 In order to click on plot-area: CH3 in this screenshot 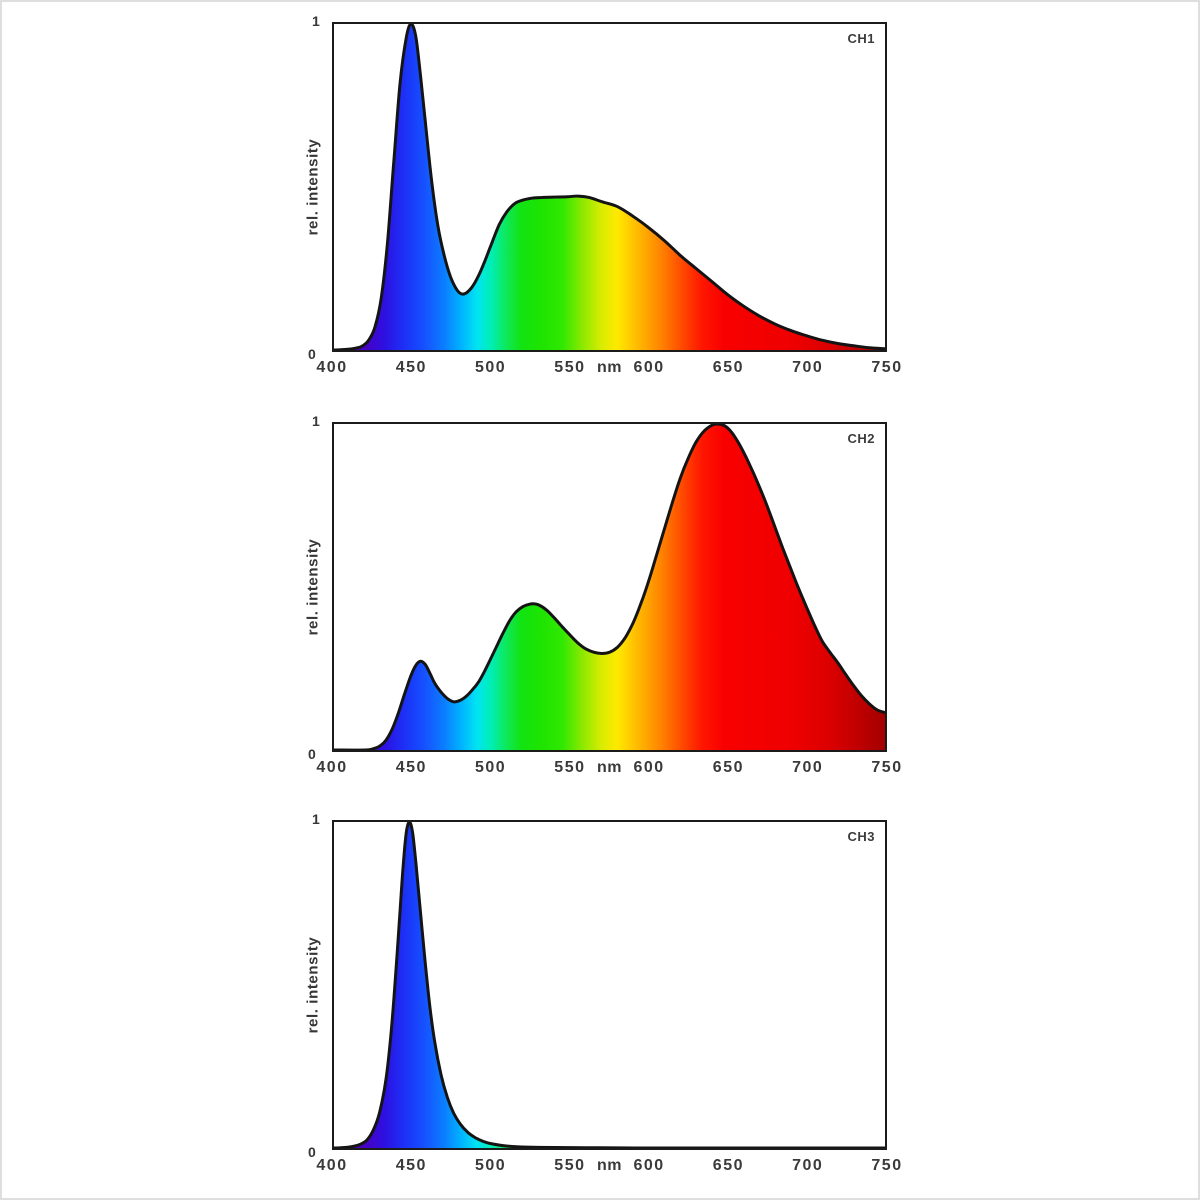, I will do `click(609, 985)`.